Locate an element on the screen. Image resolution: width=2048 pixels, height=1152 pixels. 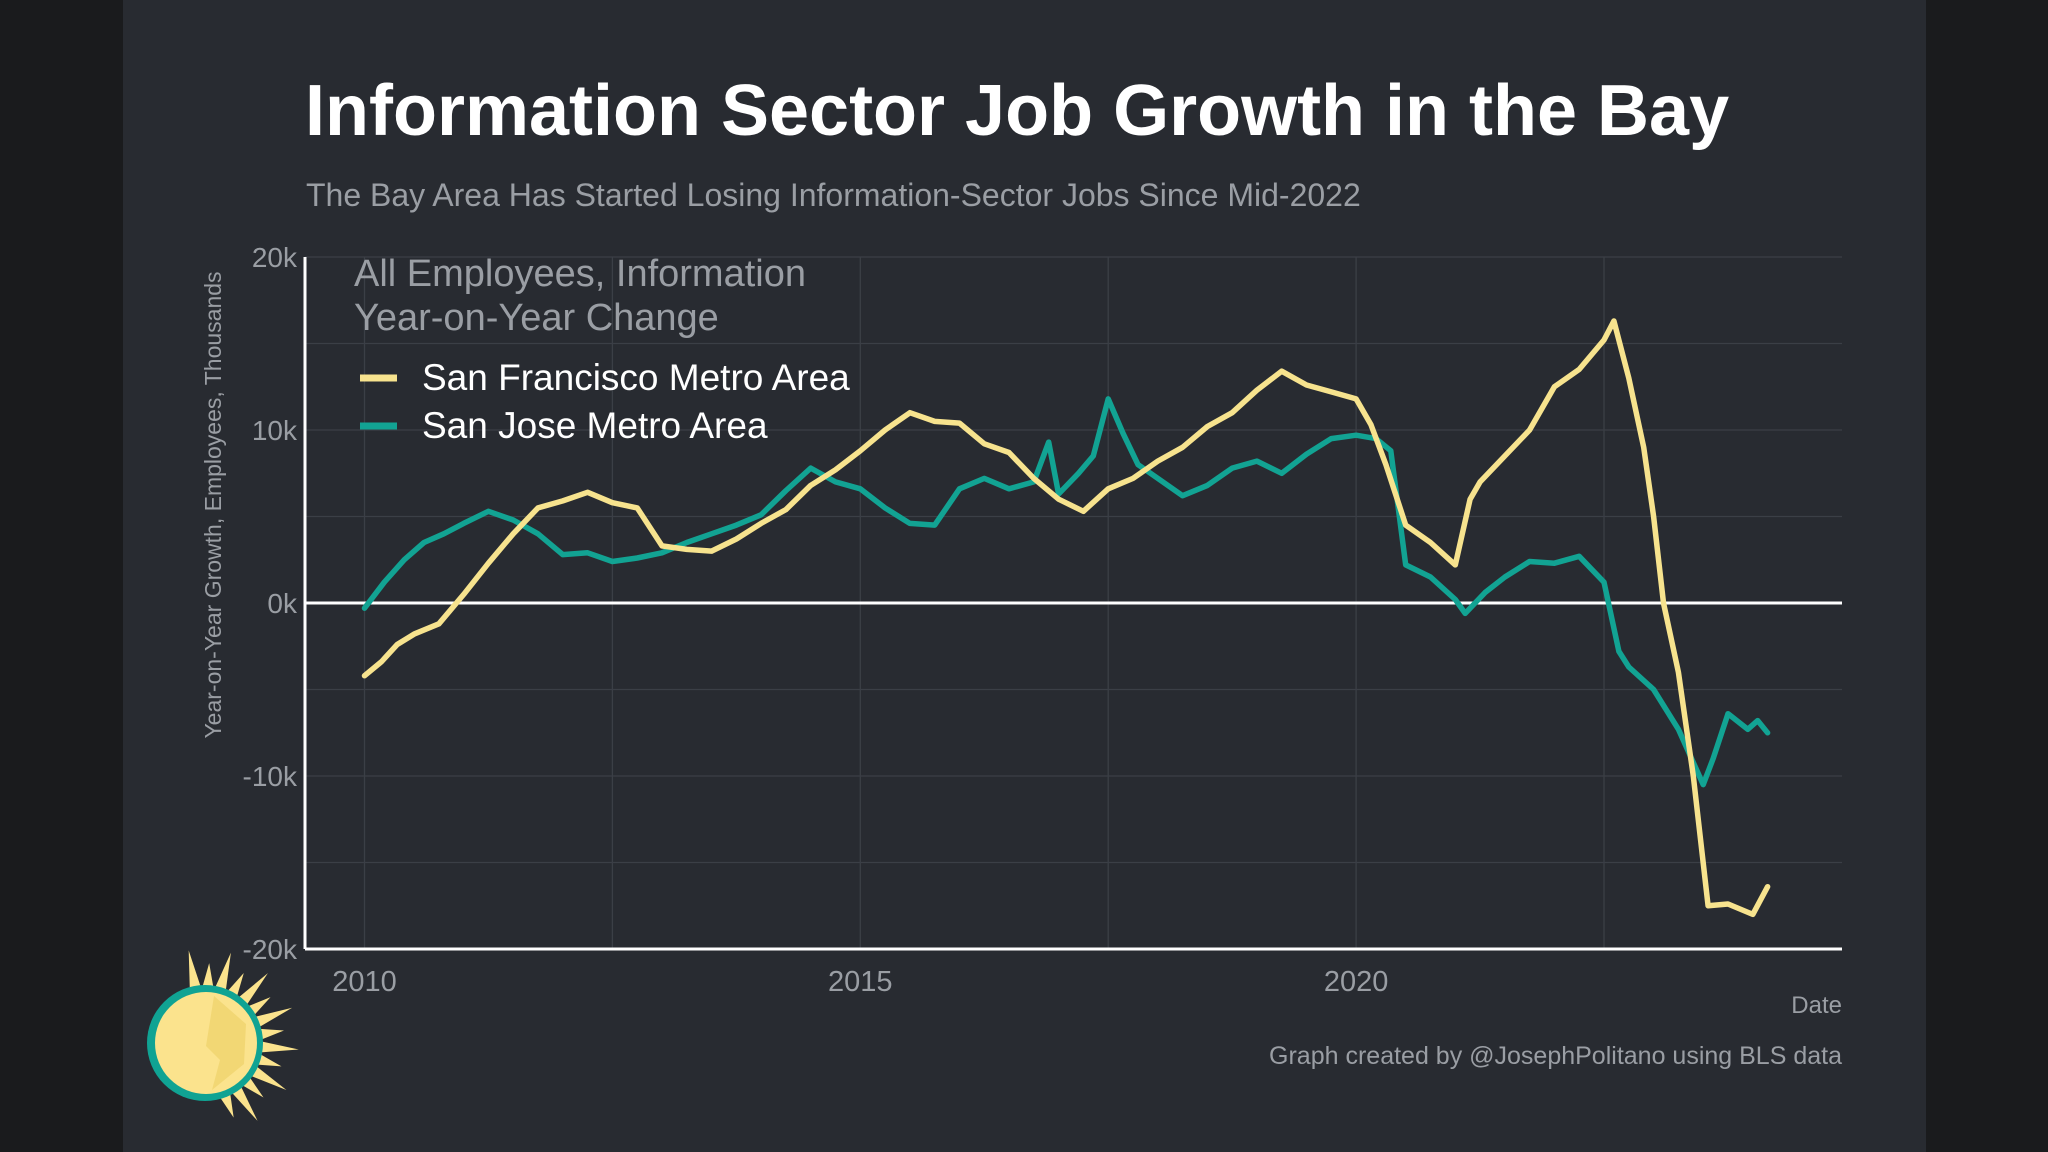
y-tick-label: 20k is located at coordinates (275, 257).